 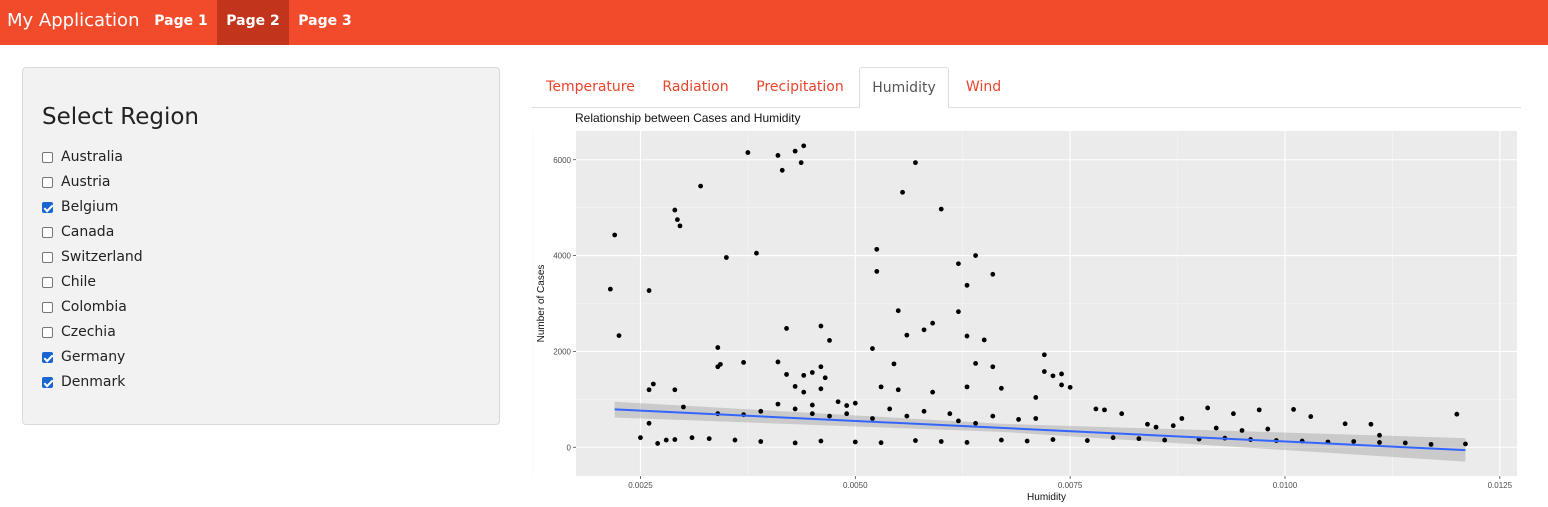 I want to click on nav-page-1: Page 1, so click(x=181, y=21).